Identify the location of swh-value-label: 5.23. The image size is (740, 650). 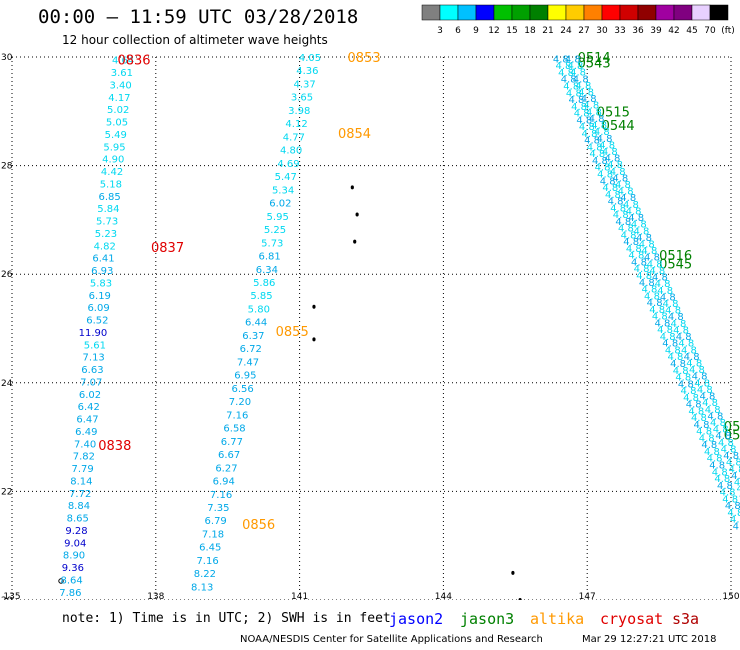
(106, 234).